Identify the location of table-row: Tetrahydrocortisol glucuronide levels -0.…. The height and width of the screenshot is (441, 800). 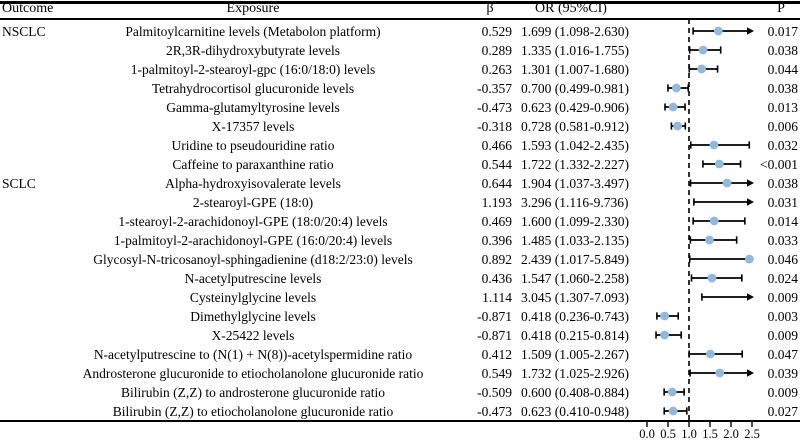
(400, 88).